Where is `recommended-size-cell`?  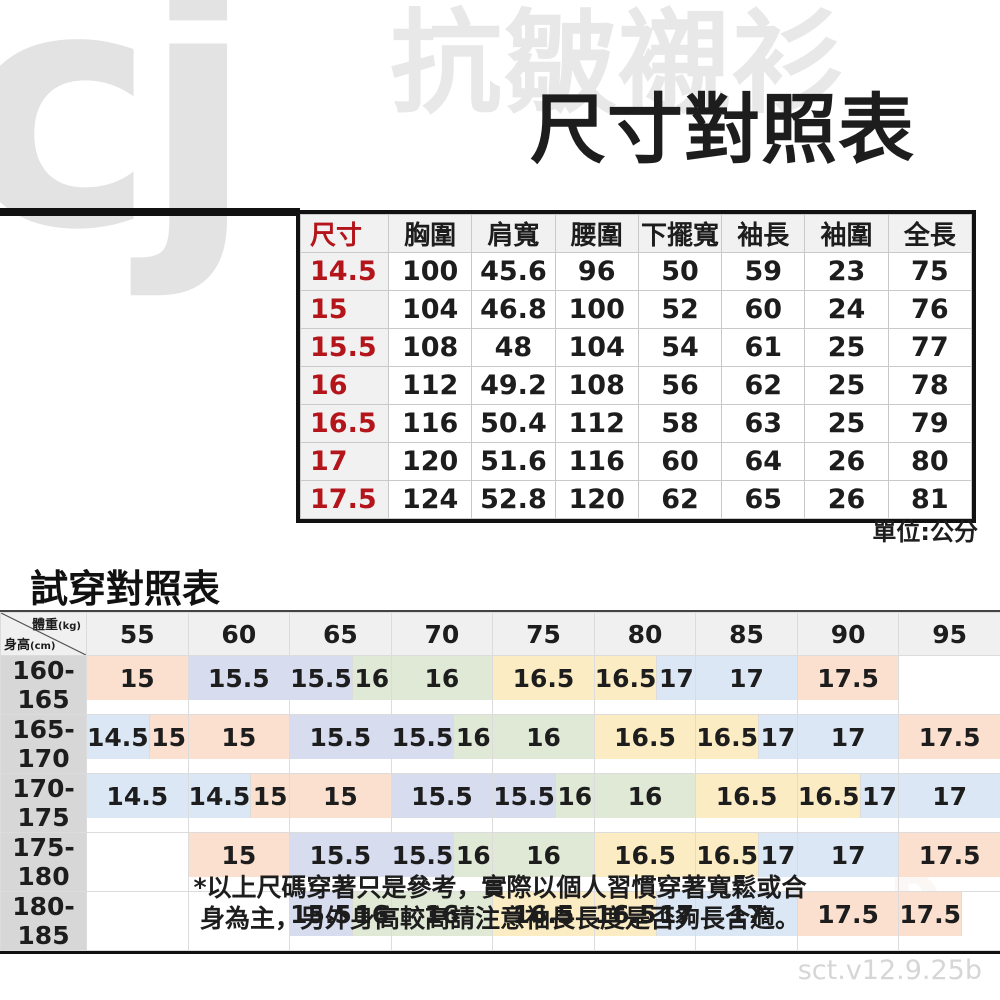 recommended-size-cell is located at coordinates (137, 914).